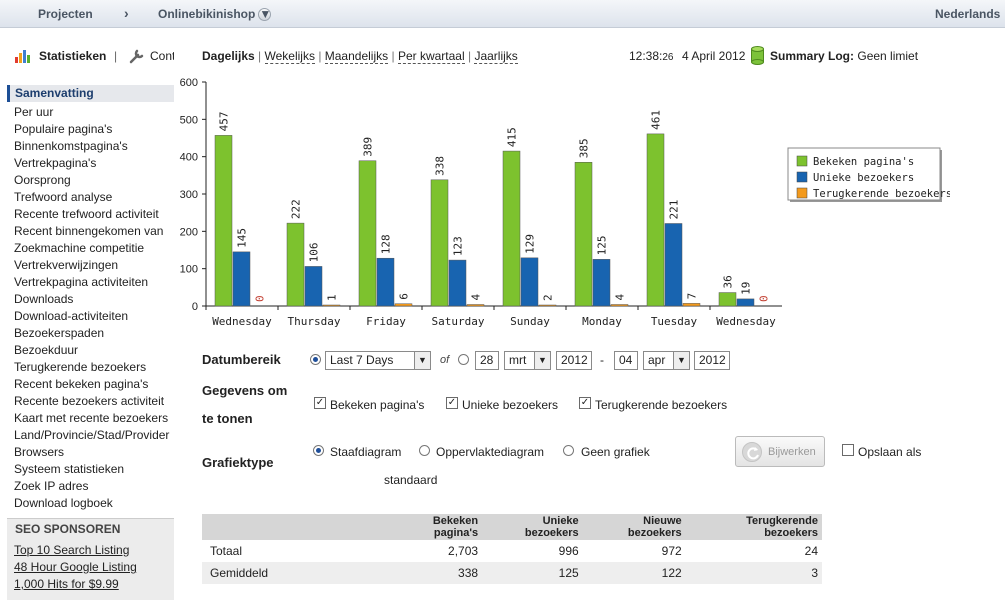  What do you see at coordinates (728, 281) in the screenshot?
I see `bar-value-label: 36` at bounding box center [728, 281].